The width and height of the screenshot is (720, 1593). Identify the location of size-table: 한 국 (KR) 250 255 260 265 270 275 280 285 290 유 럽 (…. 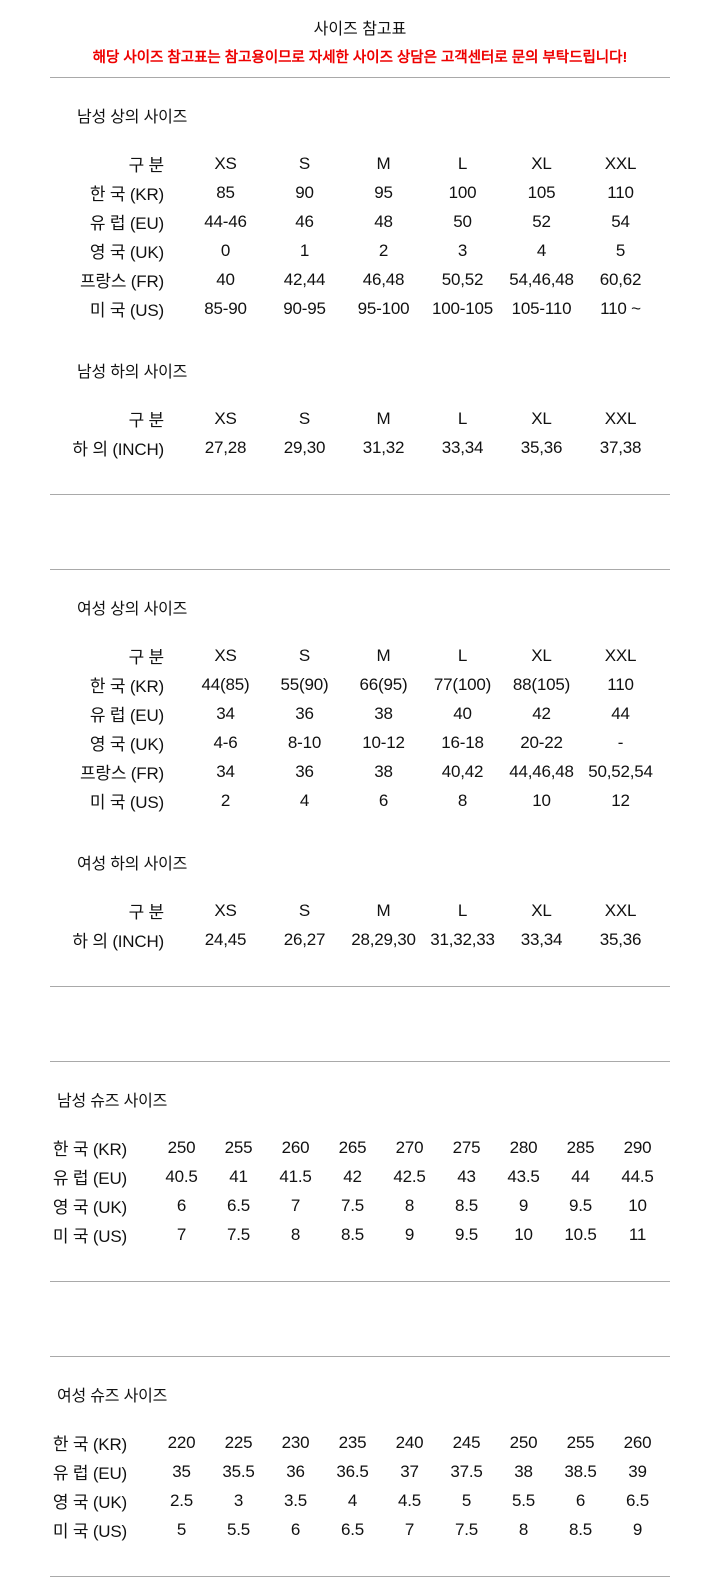
(360, 1191).